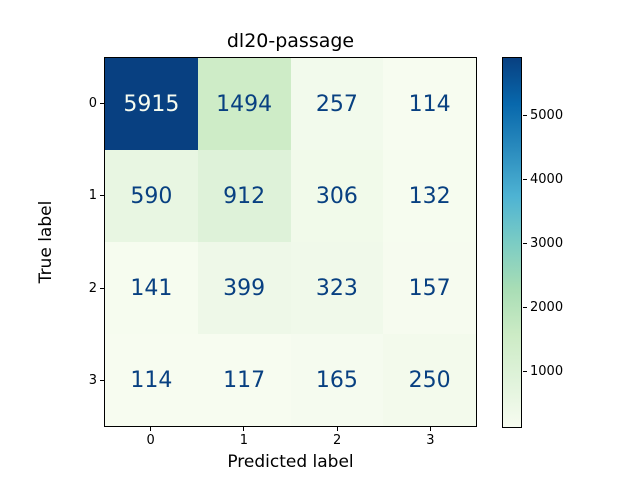  Describe the element at coordinates (151, 288) in the screenshot. I see `heatmap-cell-r2c0: 141` at that location.